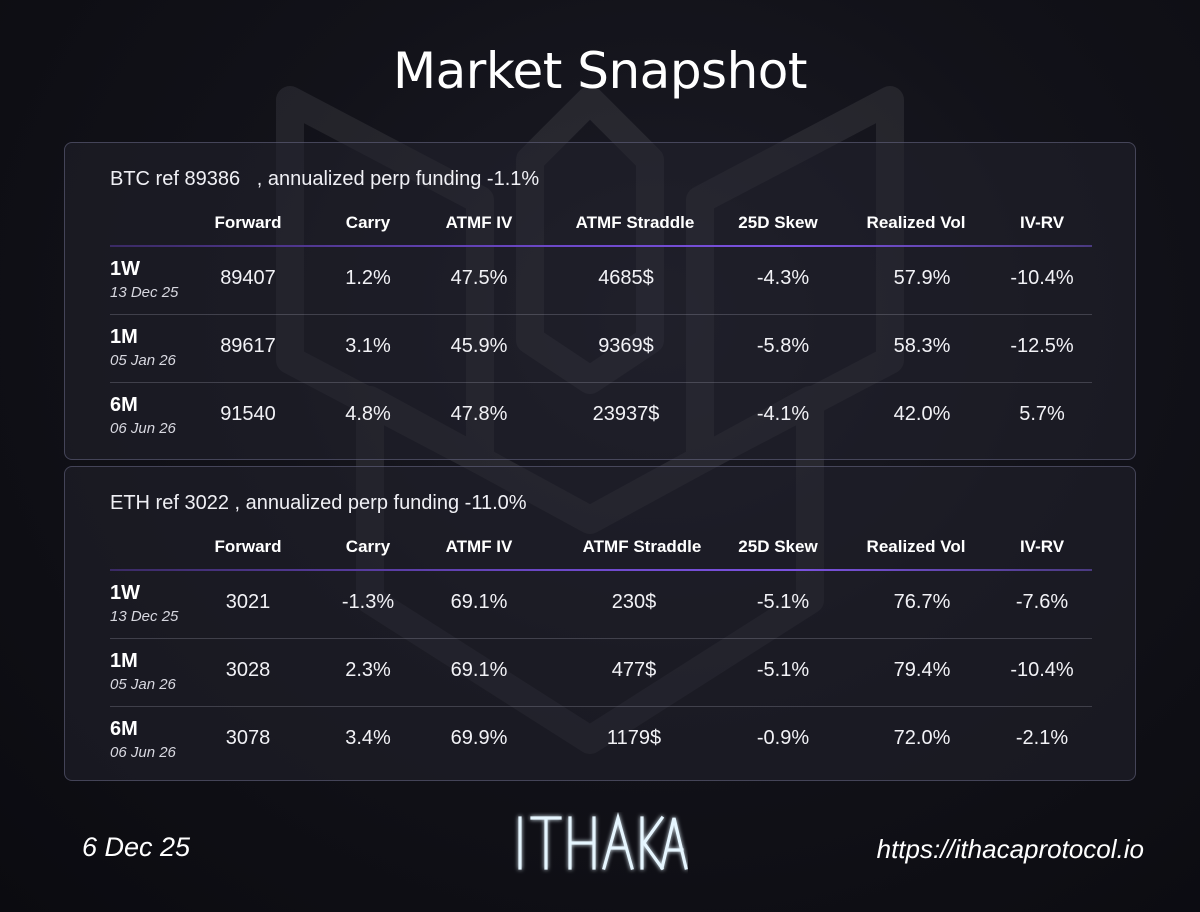 The image size is (1200, 912). Describe the element at coordinates (136, 847) in the screenshot. I see `snapshot-date: 6 Dec 25` at that location.